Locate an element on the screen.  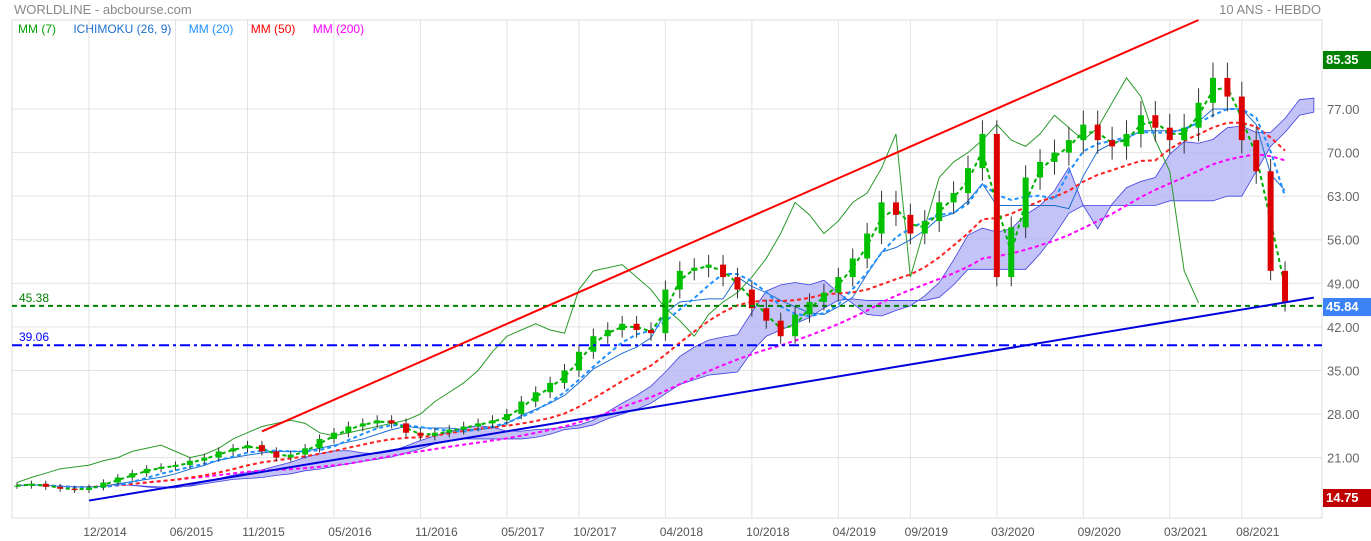
x-tick-label: 03/2021 is located at coordinates (1186, 532).